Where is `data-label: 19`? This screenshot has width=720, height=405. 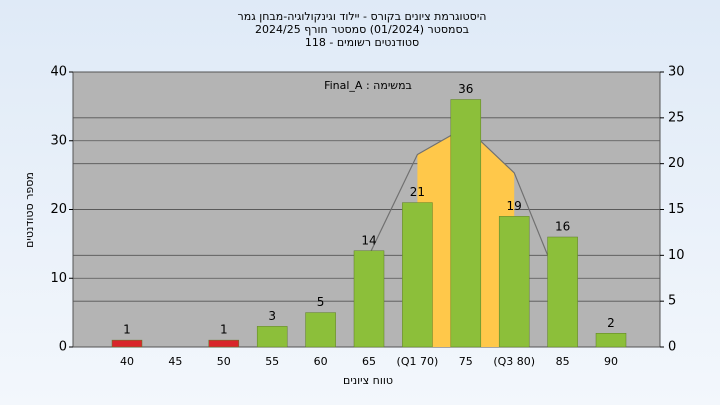 data-label: 19 is located at coordinates (514, 206).